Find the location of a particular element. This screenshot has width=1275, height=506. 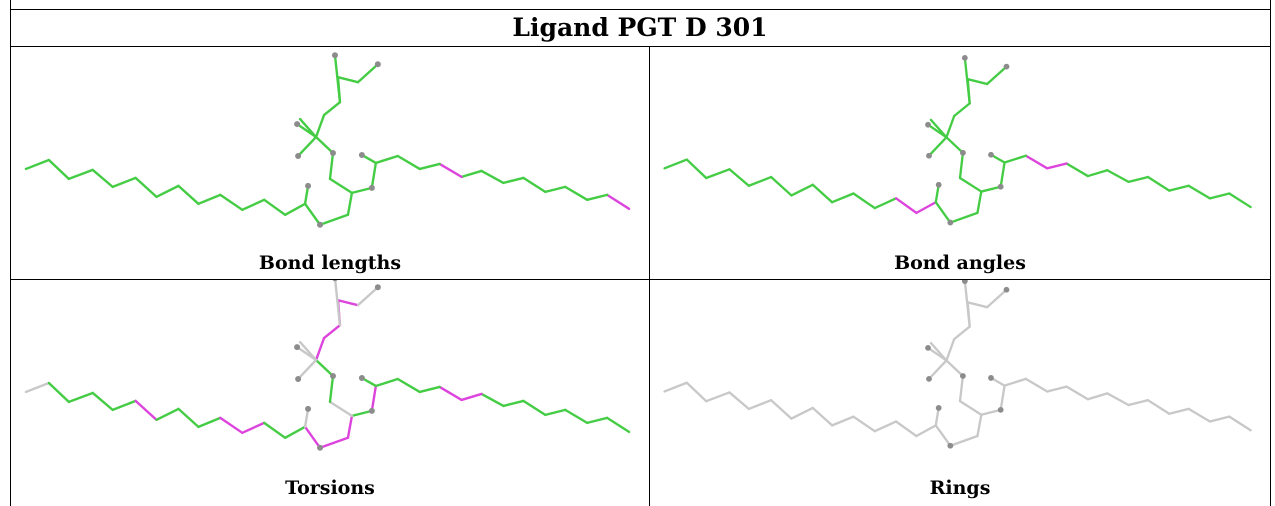

bond-angles-caption: Bond angles is located at coordinates (960, 263).